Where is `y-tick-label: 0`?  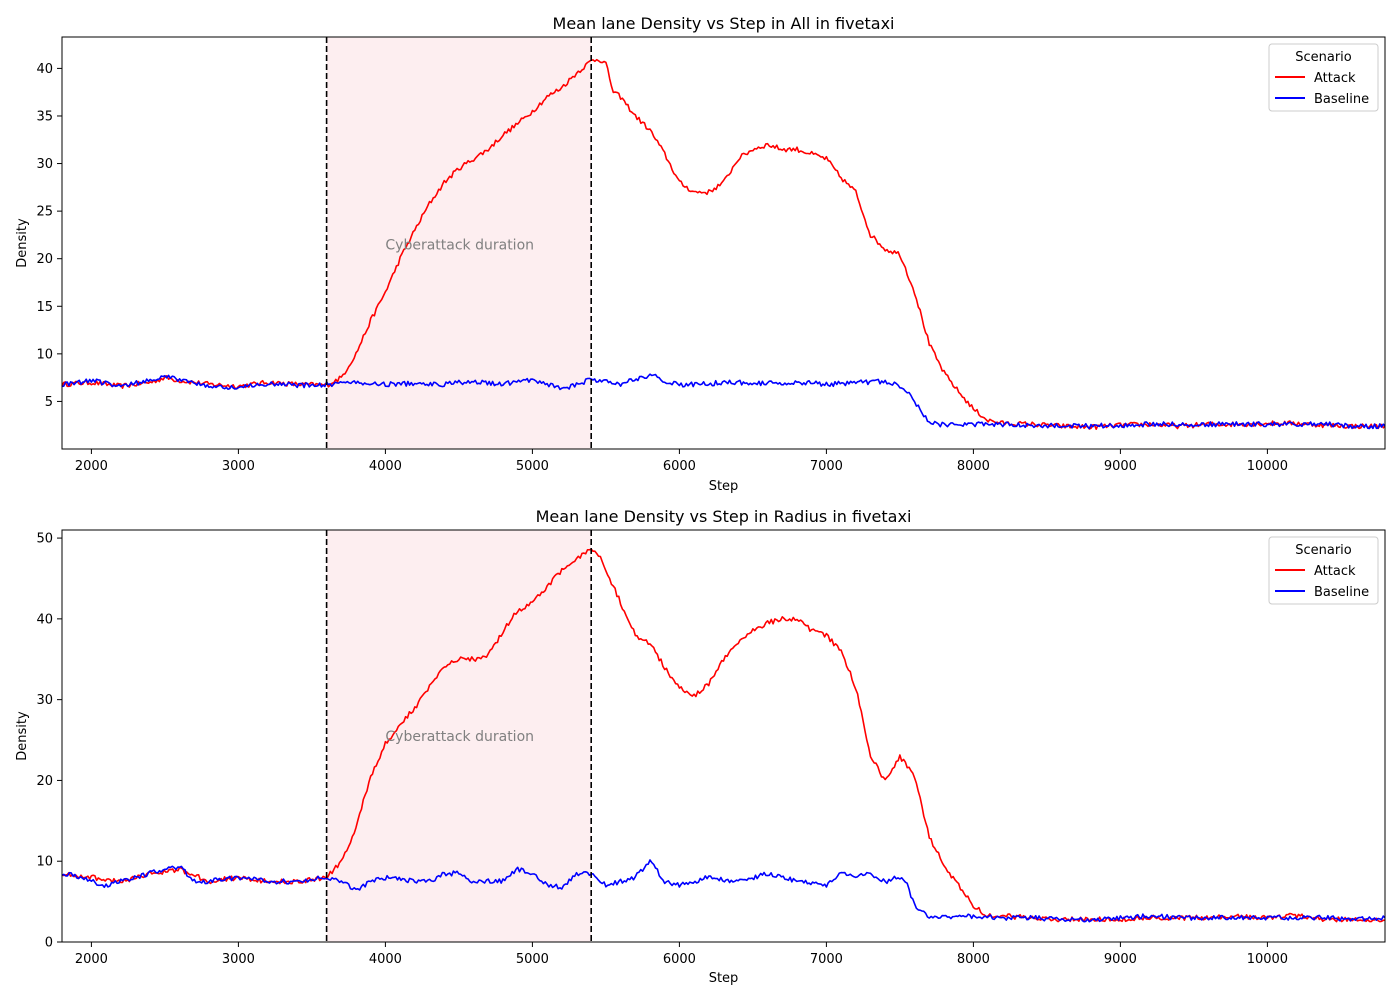 y-tick-label: 0 is located at coordinates (49, 943).